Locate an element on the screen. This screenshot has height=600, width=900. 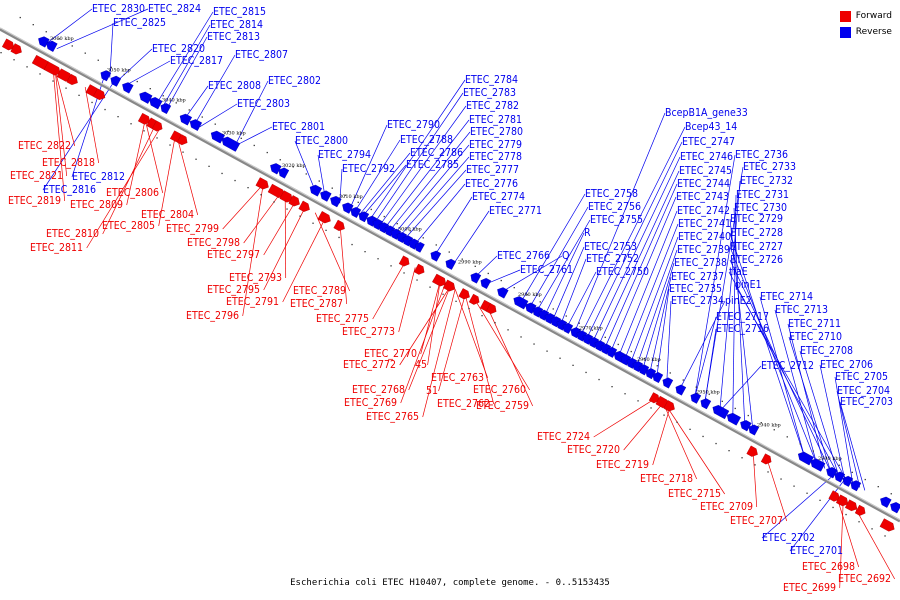
reverse-gene-label: ETEC_2782 is located at coordinates (492, 106).